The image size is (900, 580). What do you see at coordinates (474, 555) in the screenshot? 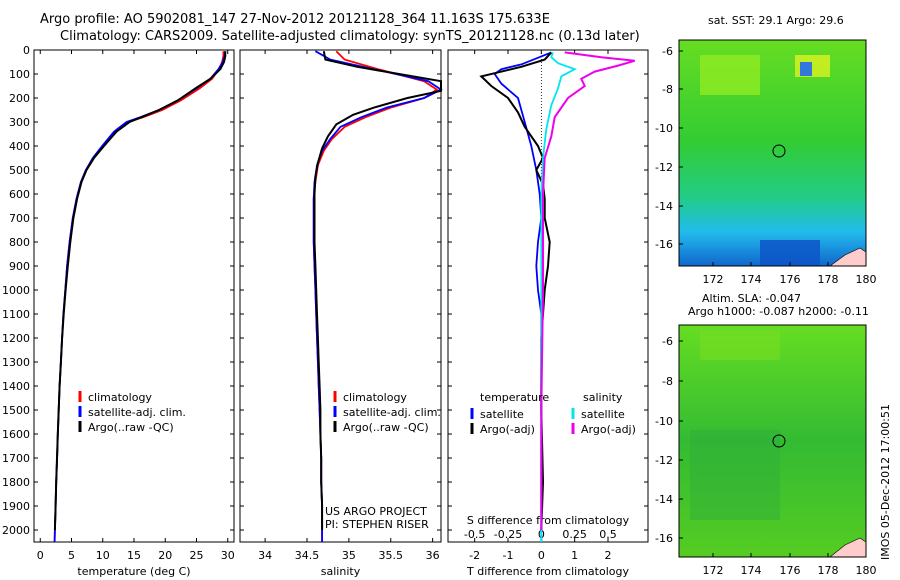
I see `differences-x-tick-label: -2` at bounding box center [474, 555].